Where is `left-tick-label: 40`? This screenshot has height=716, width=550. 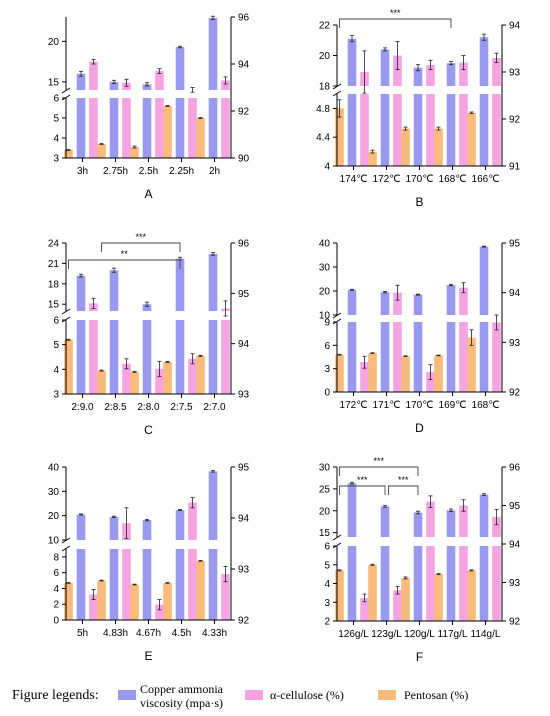 left-tick-label: 40 is located at coordinates (325, 244).